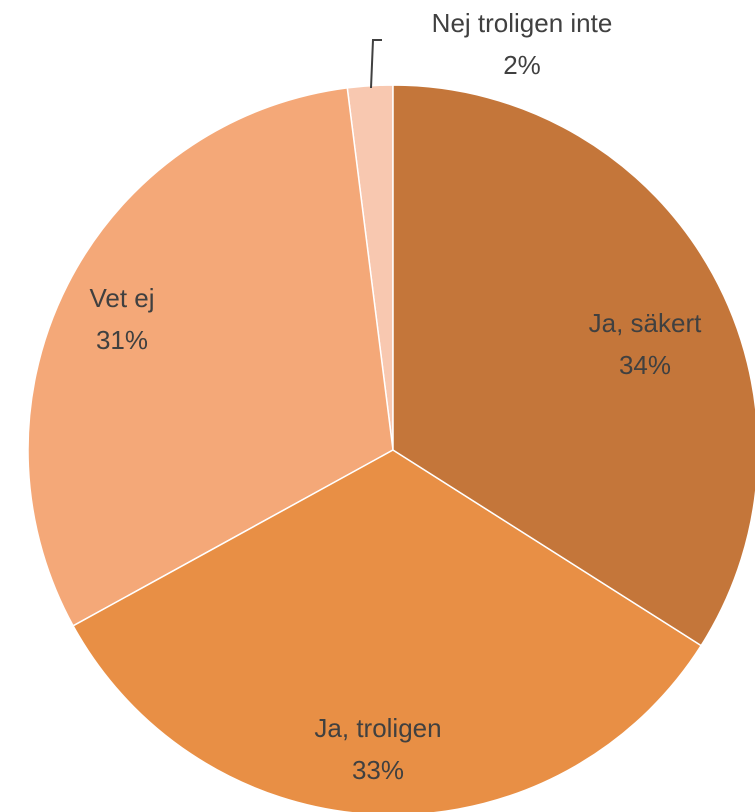 Image resolution: width=755 pixels, height=812 pixels. Describe the element at coordinates (377, 728) in the screenshot. I see `slice-label: Ja, troligen` at that location.